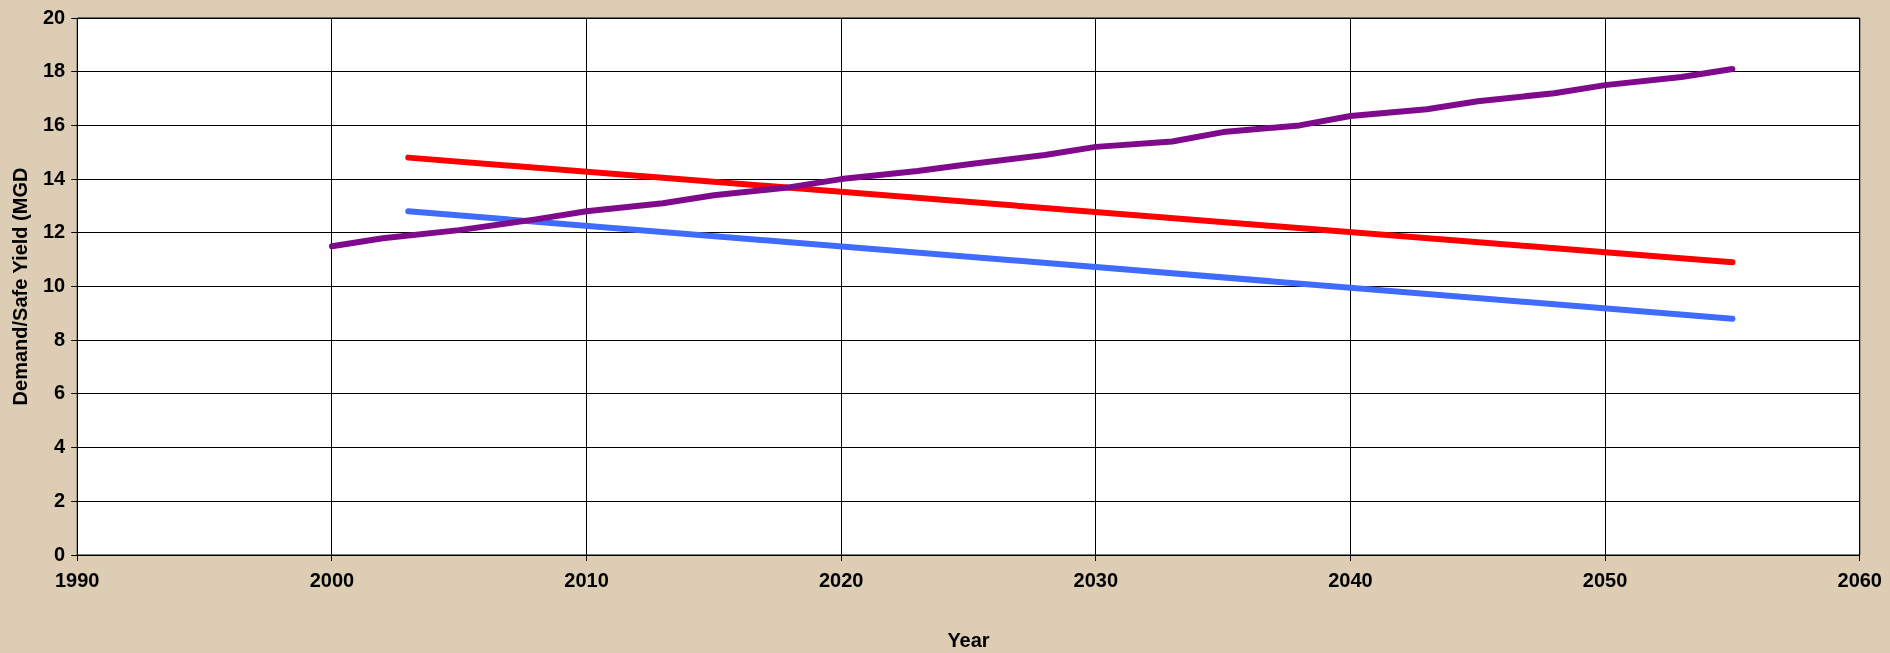  What do you see at coordinates (60, 338) in the screenshot?
I see `y-tick-label: 8` at bounding box center [60, 338].